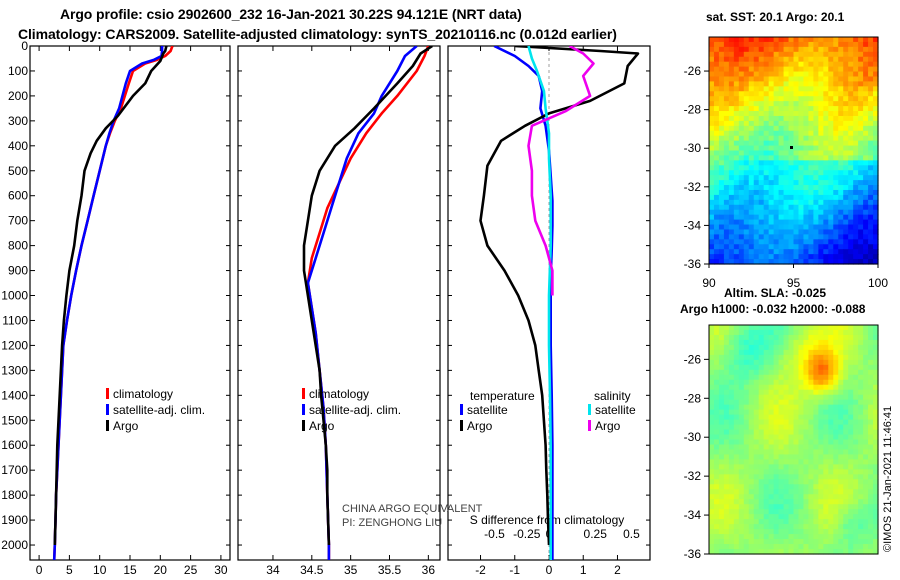 The height and width of the screenshot is (580, 900). Describe the element at coordinates (480, 570) in the screenshot. I see `x-tick-label: -2` at that location.